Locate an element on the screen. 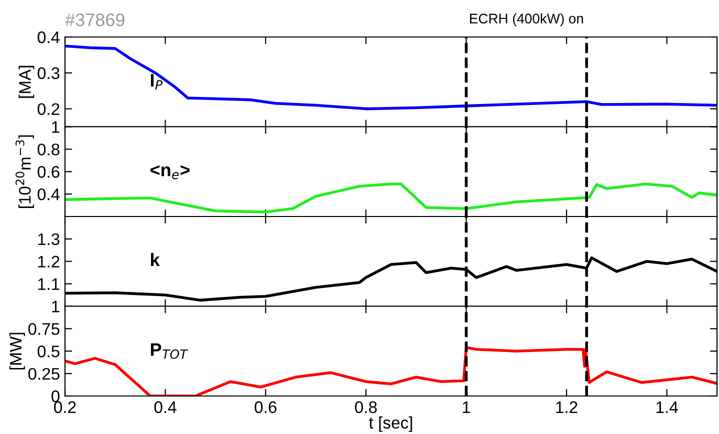  y-tick-label: 0.2 is located at coordinates (49, 109).